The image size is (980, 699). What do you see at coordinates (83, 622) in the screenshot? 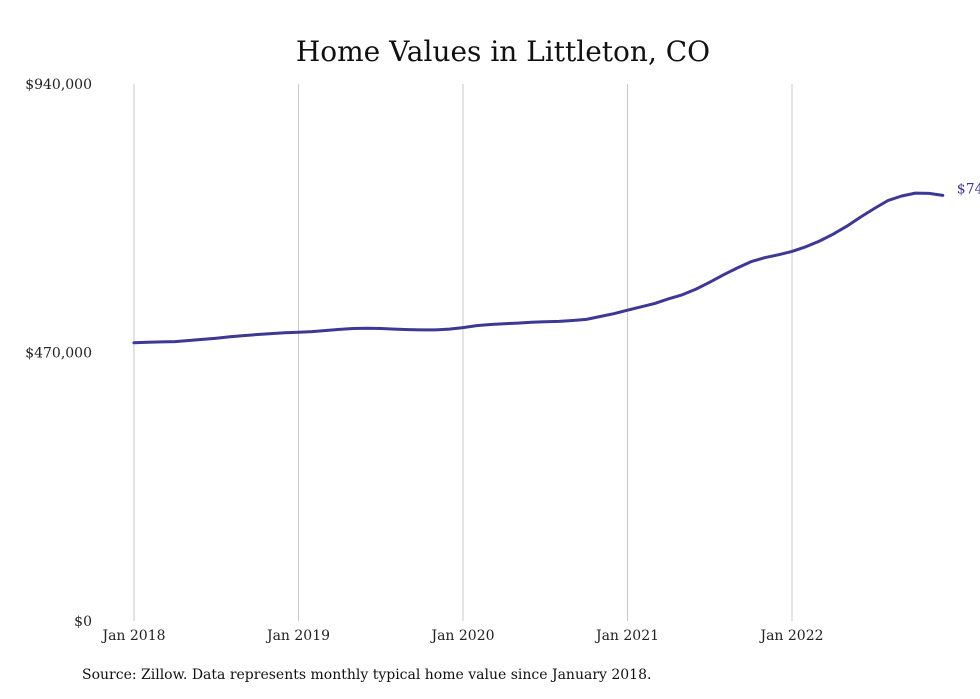
I see `y-tick-label: $0` at bounding box center [83, 622].